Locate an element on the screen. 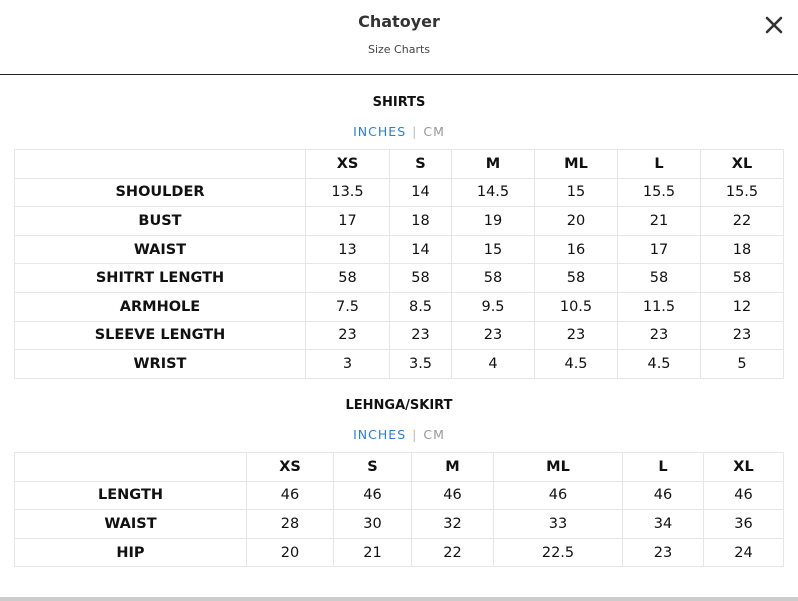  measure-value: 3.5 is located at coordinates (420, 364).